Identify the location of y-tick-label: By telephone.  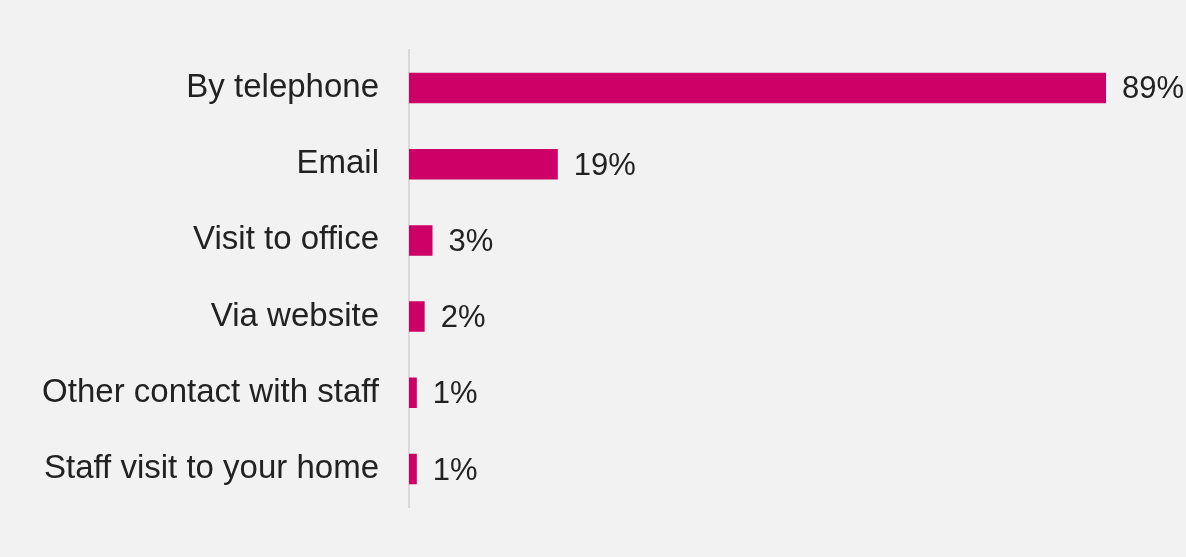
(282, 86).